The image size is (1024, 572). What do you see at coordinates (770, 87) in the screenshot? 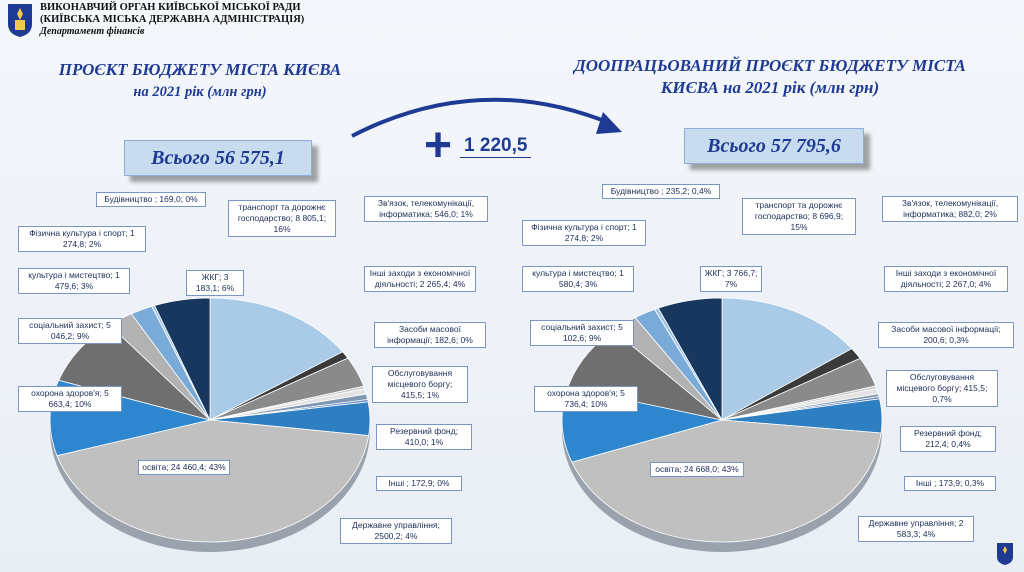
I see `right-title-line2: КИЄВА на 2021 рік (млн грн)` at bounding box center [770, 87].